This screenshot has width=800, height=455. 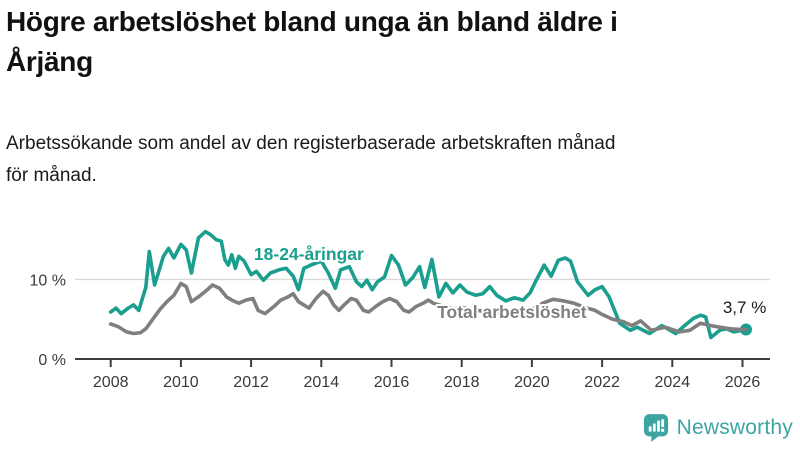 What do you see at coordinates (251, 382) in the screenshot?
I see `x-tick-label-2012: 2012` at bounding box center [251, 382].